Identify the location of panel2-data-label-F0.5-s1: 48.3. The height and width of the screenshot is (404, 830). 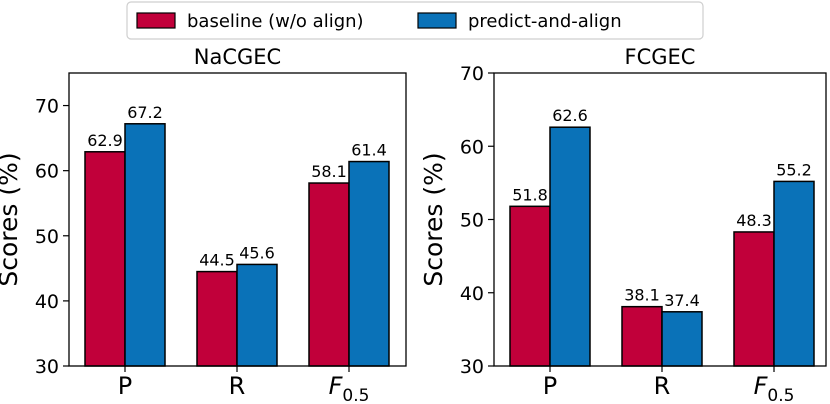
(754, 220).